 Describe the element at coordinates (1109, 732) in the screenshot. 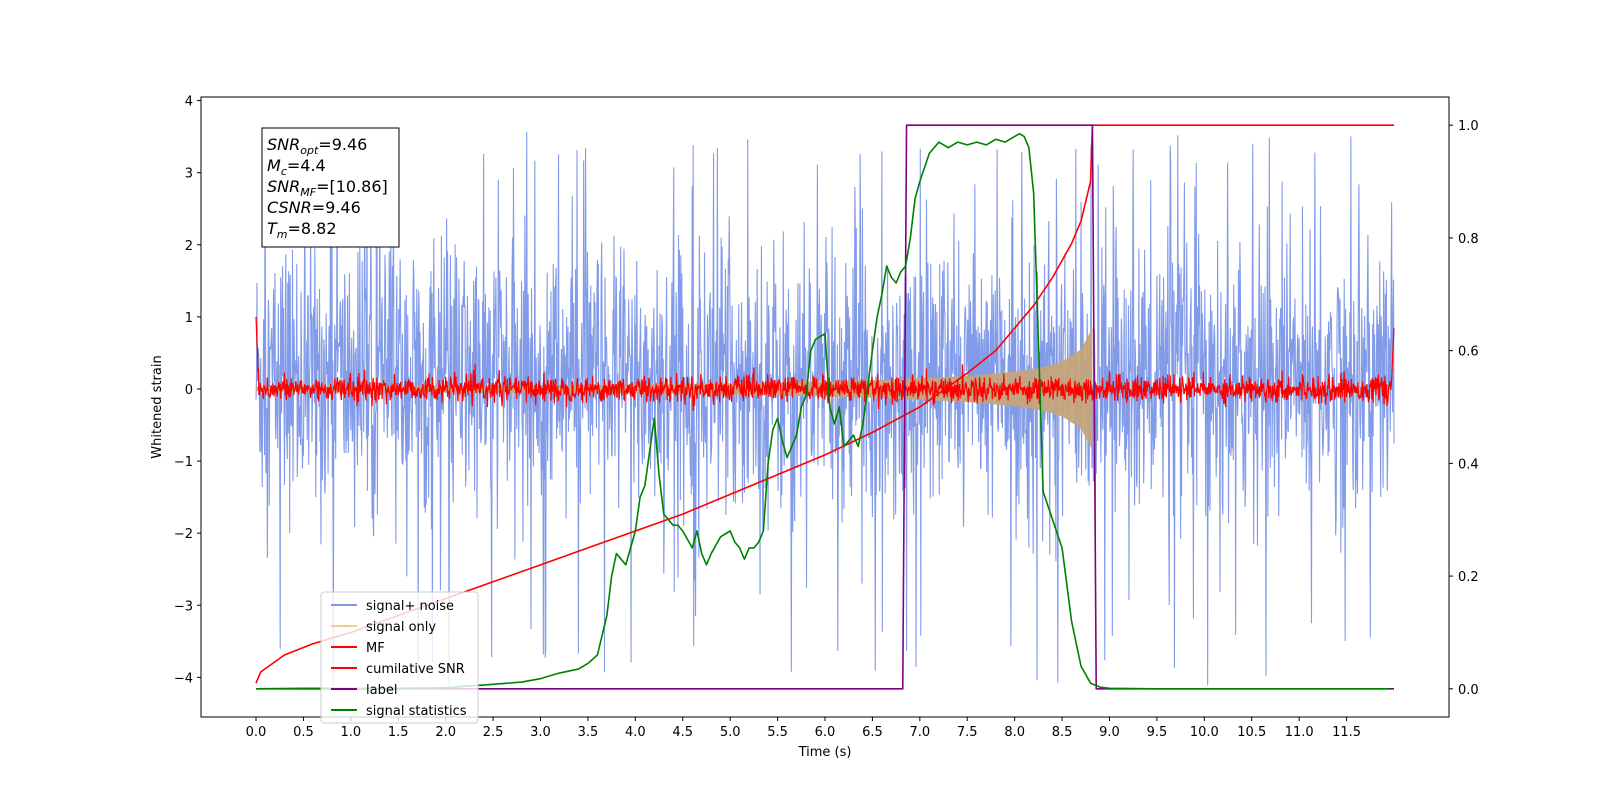

I see `x-tick-label: 9.0` at that location.